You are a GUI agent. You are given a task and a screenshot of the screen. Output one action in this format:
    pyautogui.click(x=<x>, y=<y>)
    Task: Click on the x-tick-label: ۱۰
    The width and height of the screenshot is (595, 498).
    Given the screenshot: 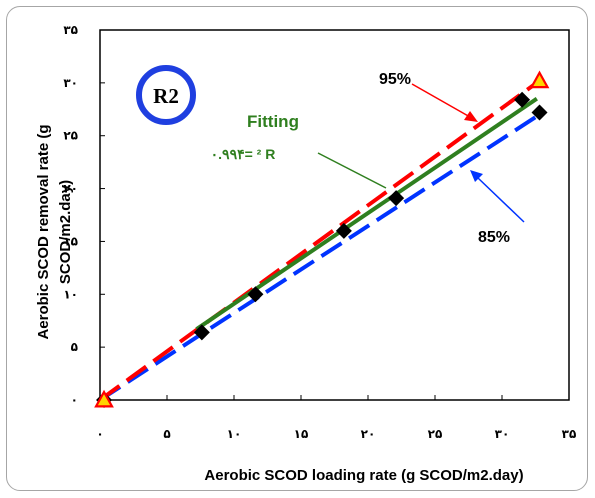 What is the action you would take?
    pyautogui.click(x=234, y=434)
    